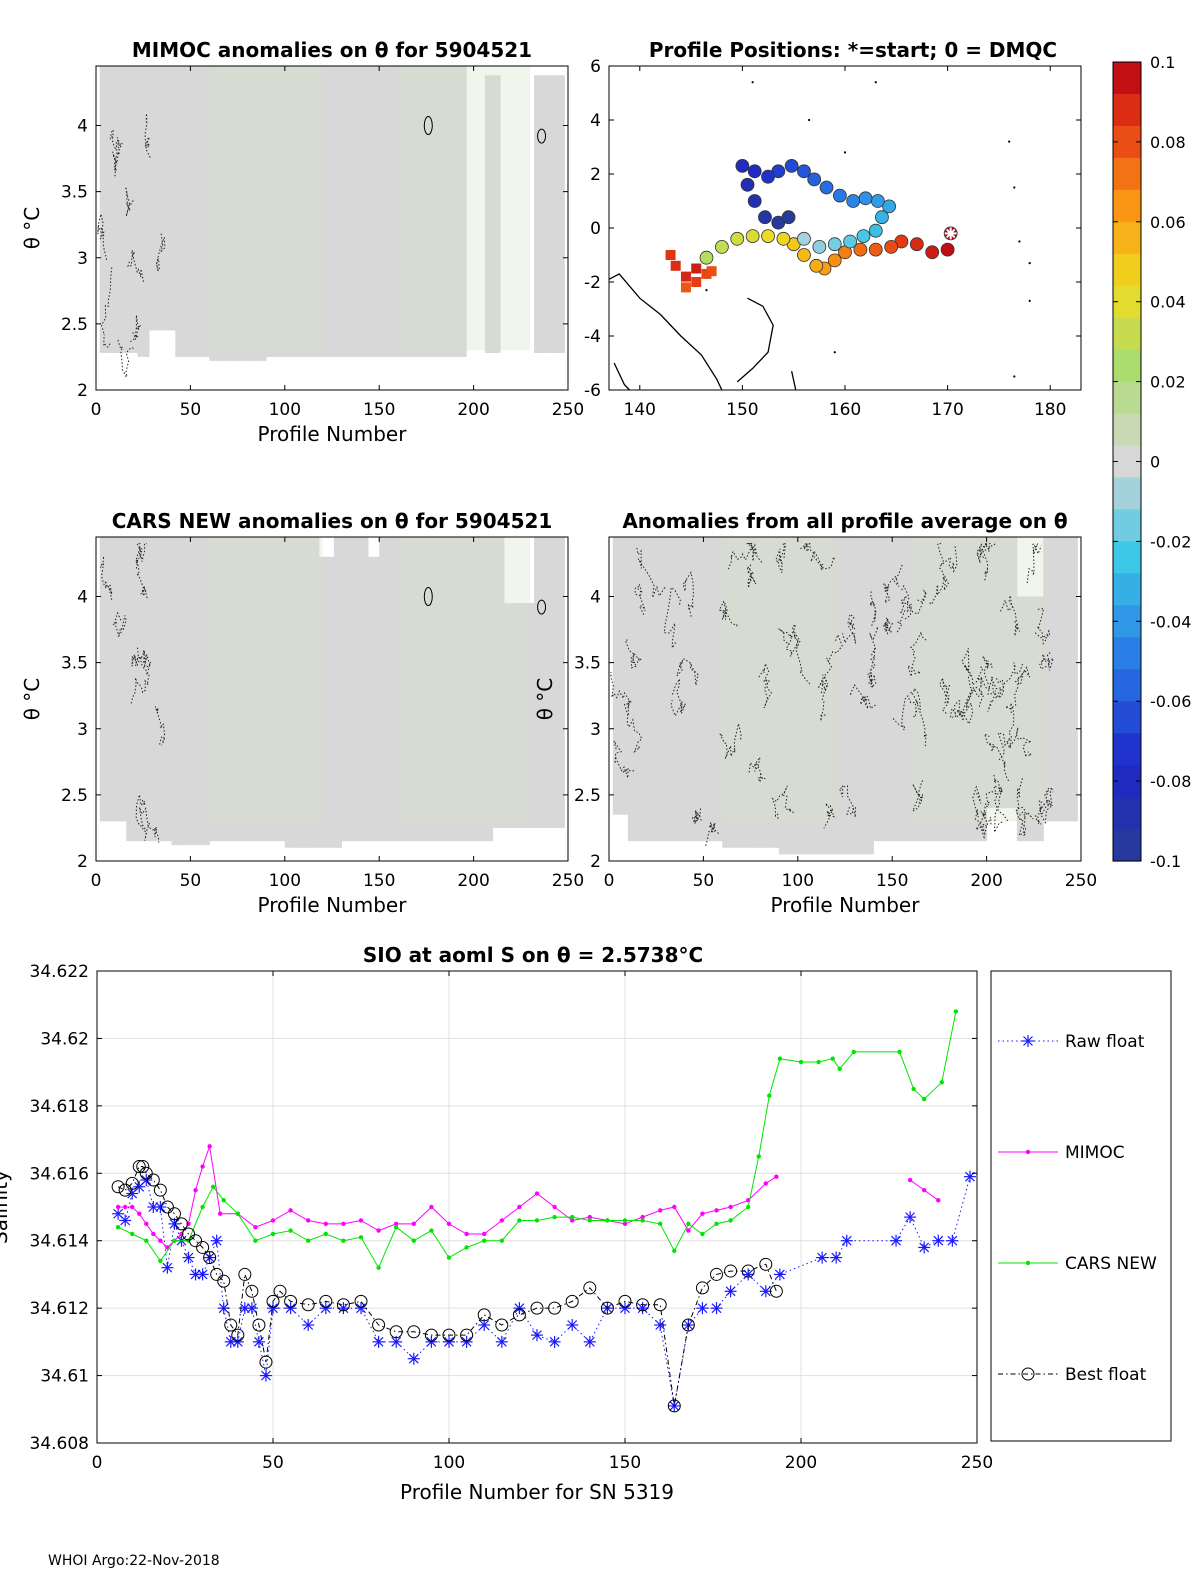 Image resolution: width=1200 pixels, height=1575 pixels. I want to click on colorbar-tick-label: 0.08, so click(1168, 142).